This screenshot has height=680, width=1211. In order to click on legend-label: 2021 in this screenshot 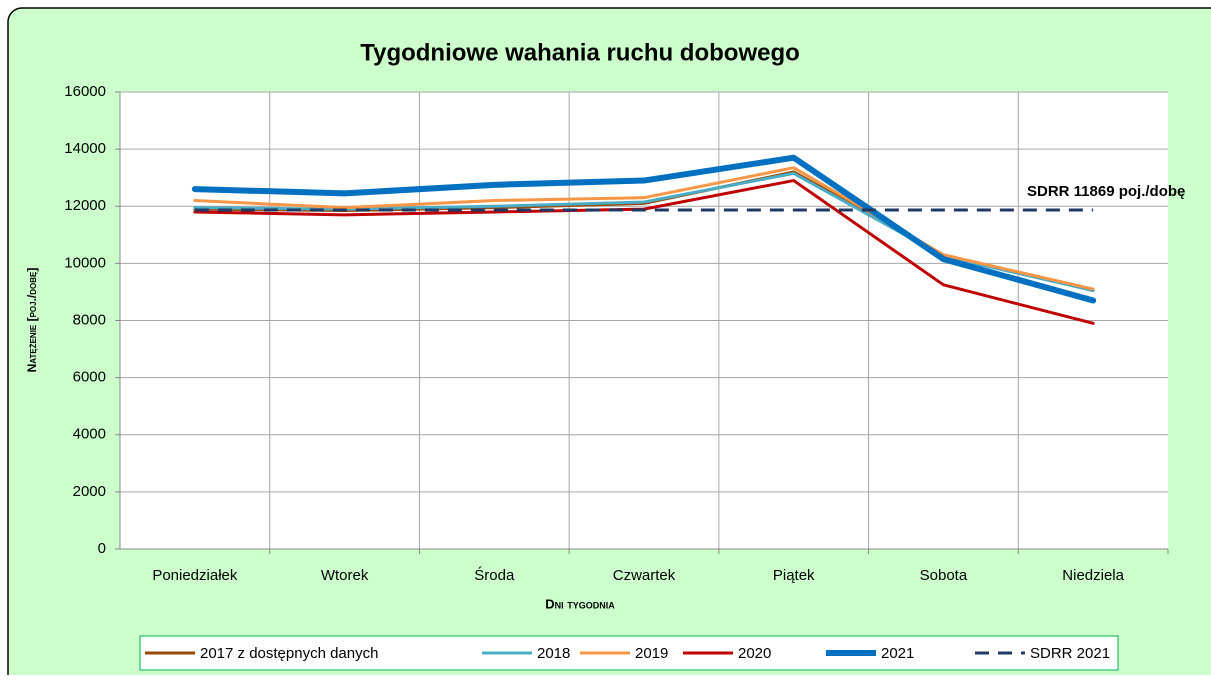, I will do `click(897, 653)`.